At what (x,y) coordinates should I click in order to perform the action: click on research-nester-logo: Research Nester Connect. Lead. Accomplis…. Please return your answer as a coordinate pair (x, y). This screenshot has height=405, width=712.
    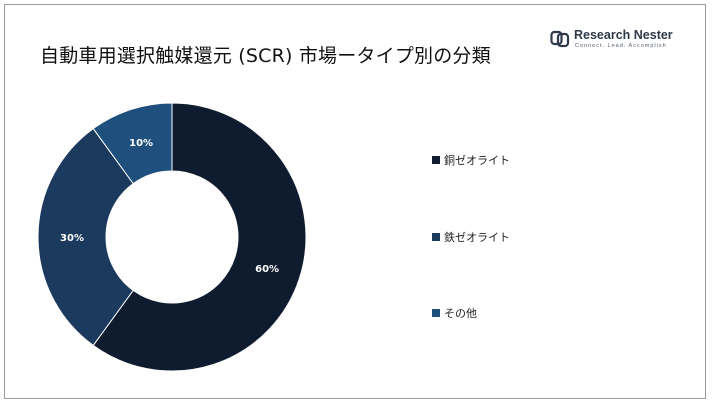
    Looking at the image, I should click on (615, 41).